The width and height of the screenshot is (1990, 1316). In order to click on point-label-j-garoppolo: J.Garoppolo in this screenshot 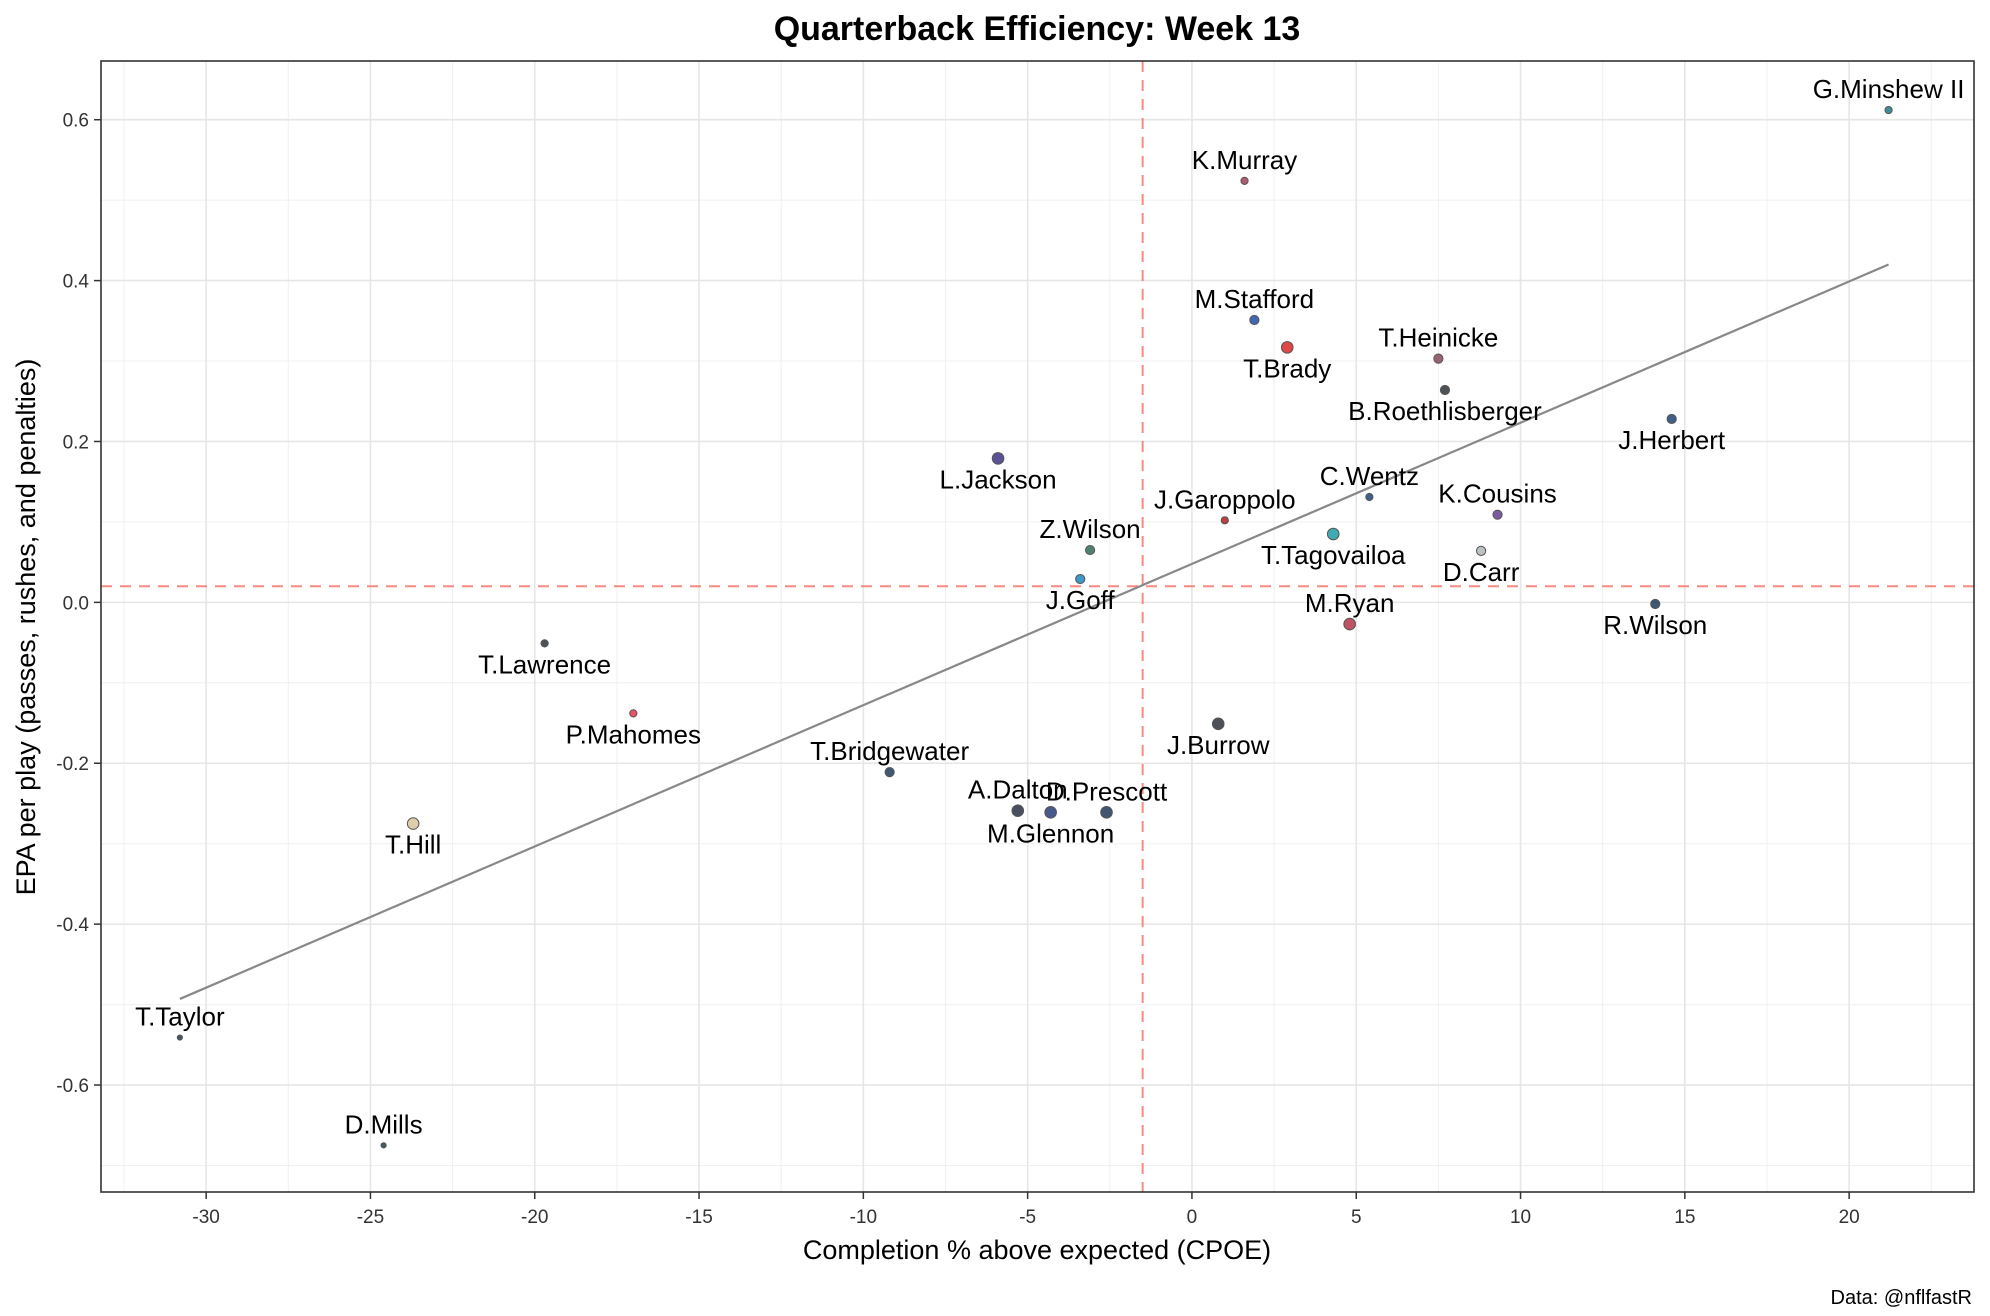, I will do `click(1225, 499)`.